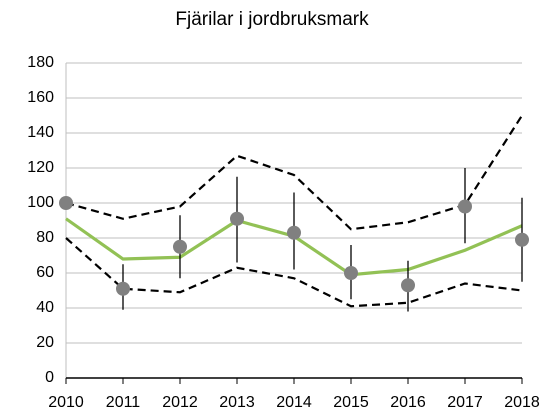 The height and width of the screenshot is (414, 545). What do you see at coordinates (351, 402) in the screenshot?
I see `x-tick-label: 2015` at bounding box center [351, 402].